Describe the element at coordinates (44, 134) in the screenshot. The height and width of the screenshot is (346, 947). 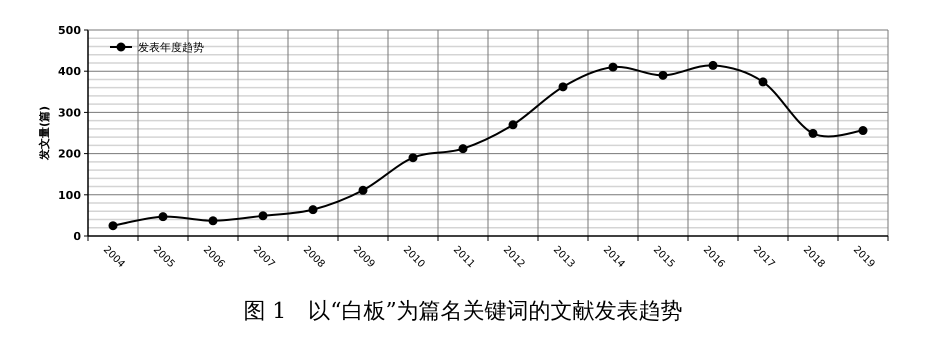
I see `y-axis-title: 发文量(篇)` at that location.